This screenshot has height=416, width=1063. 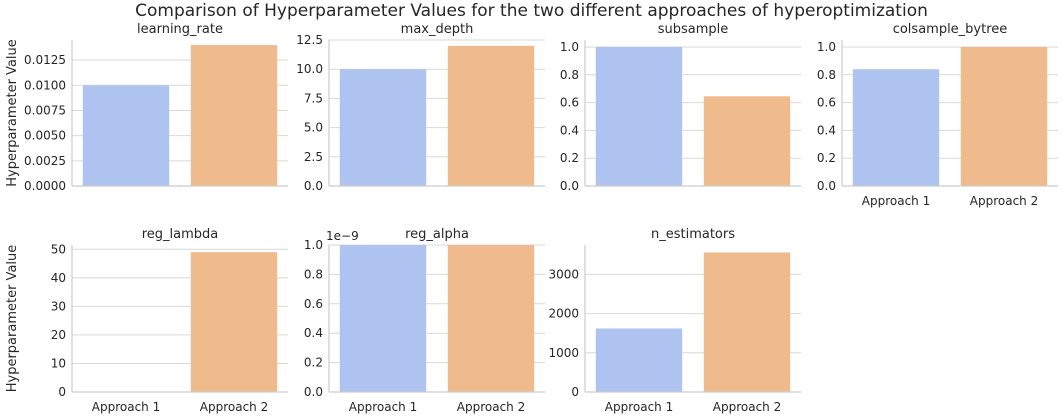 What do you see at coordinates (309, 69) in the screenshot?
I see `y-tick-label: 10.0` at bounding box center [309, 69].